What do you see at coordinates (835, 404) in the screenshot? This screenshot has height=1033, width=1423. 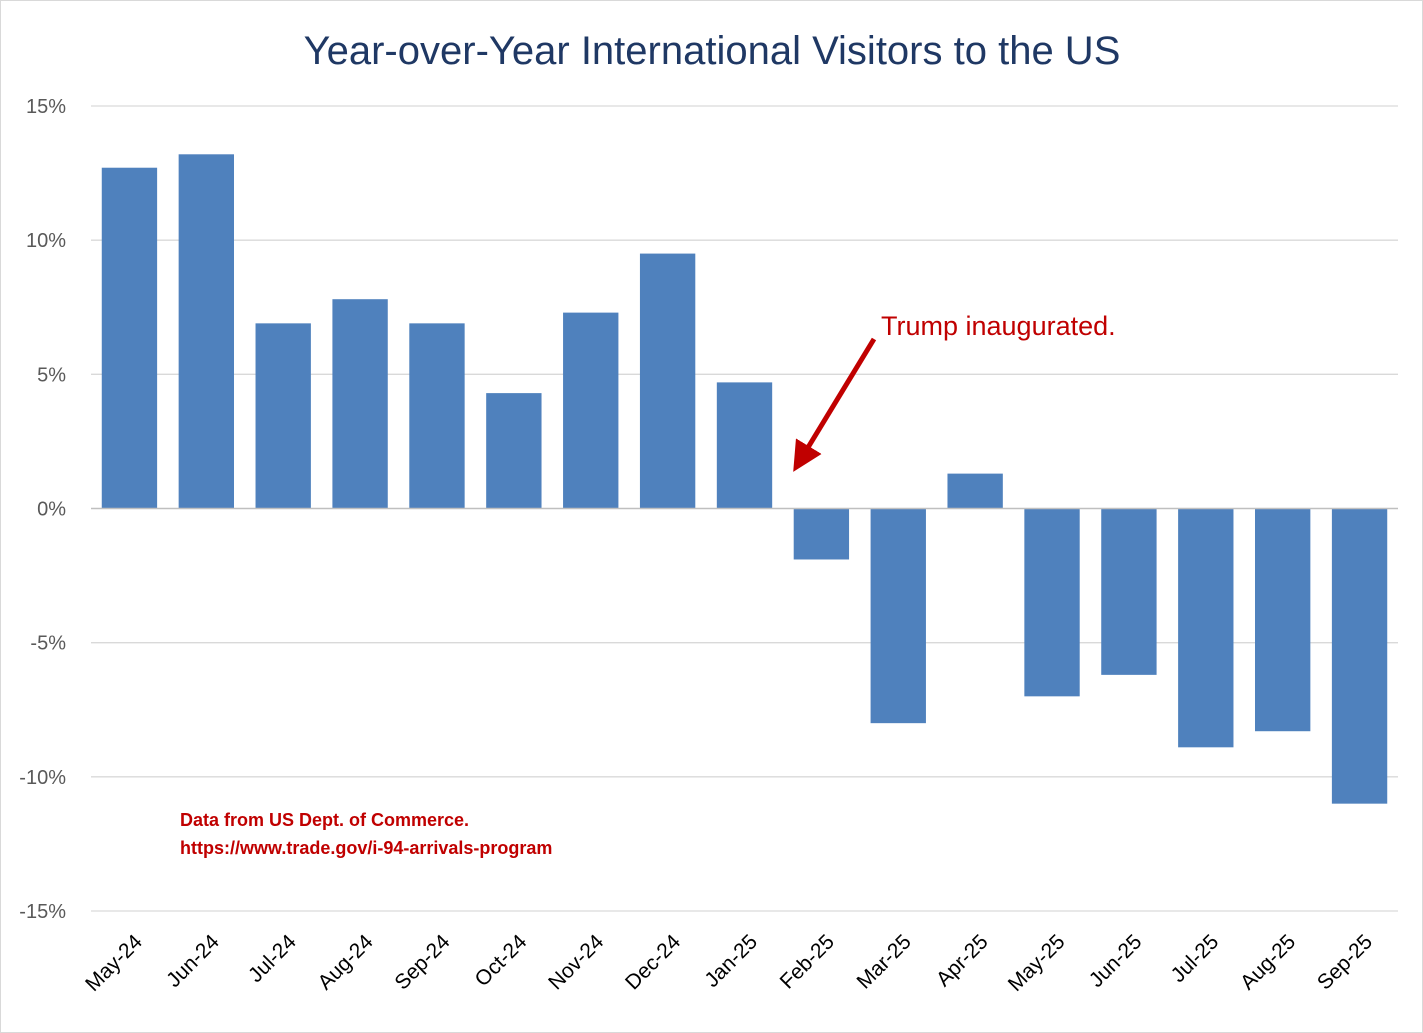 I see `annotation-arrow-icon` at bounding box center [835, 404].